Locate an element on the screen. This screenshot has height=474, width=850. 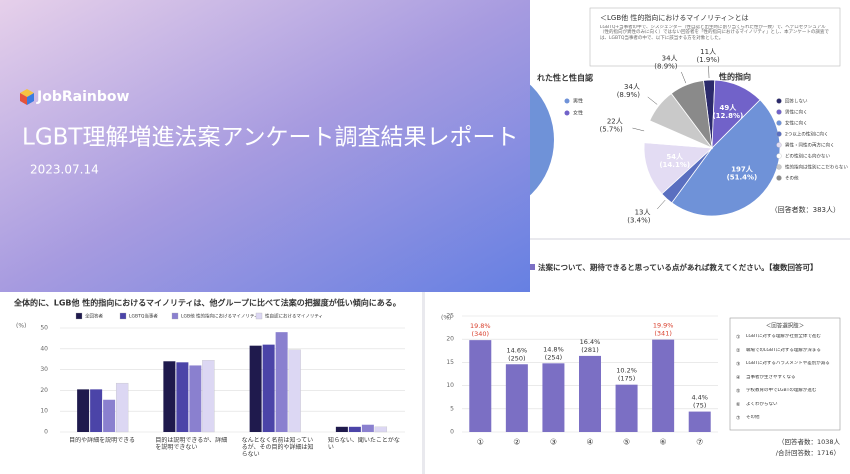
option-label: よくわからない is located at coordinates (762, 404).